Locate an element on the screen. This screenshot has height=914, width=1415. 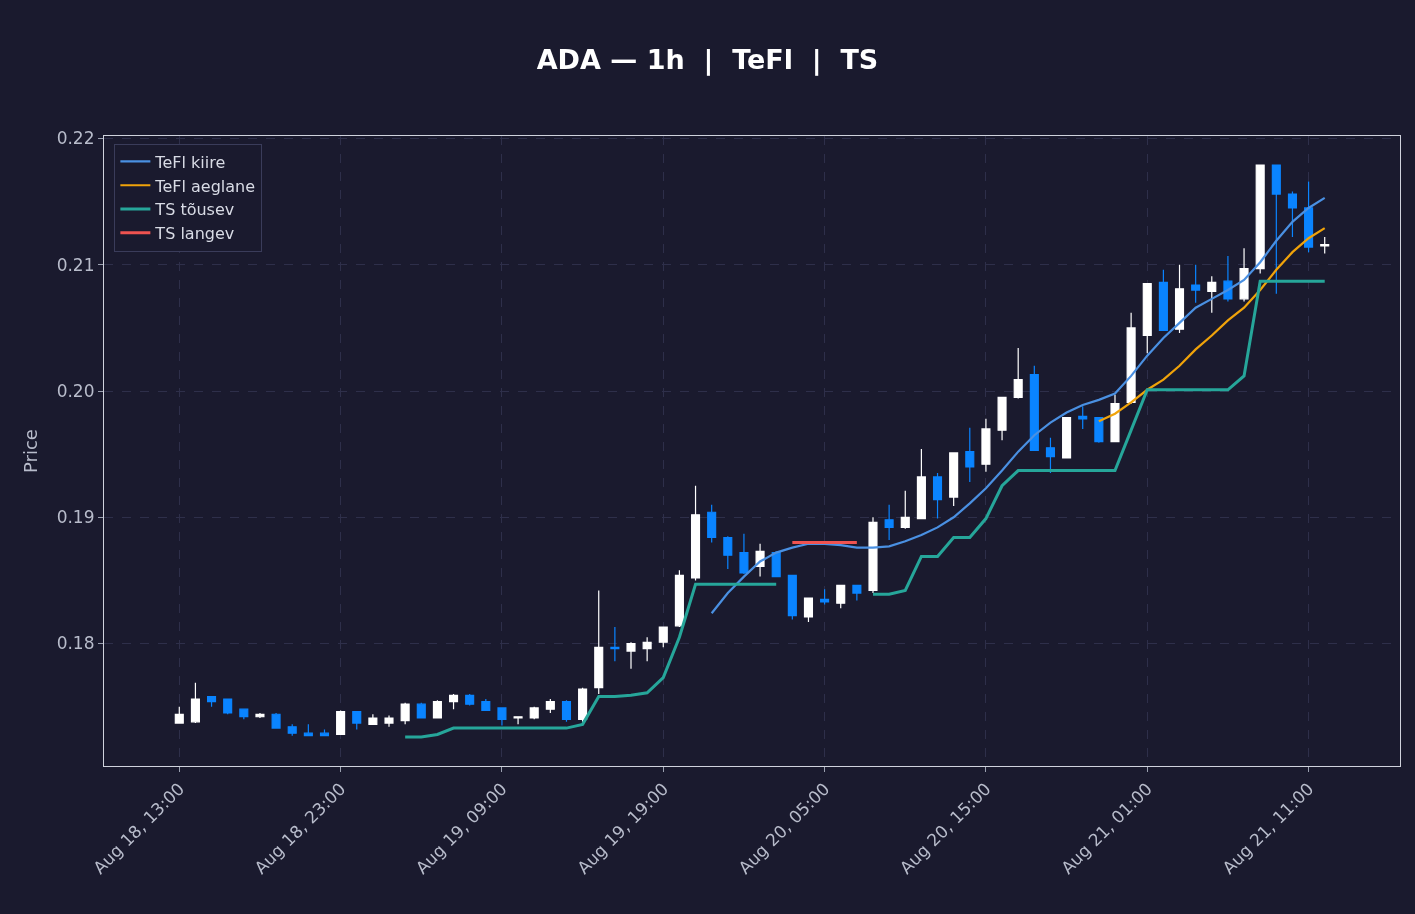
line-series is located at coordinates (1211, 325).